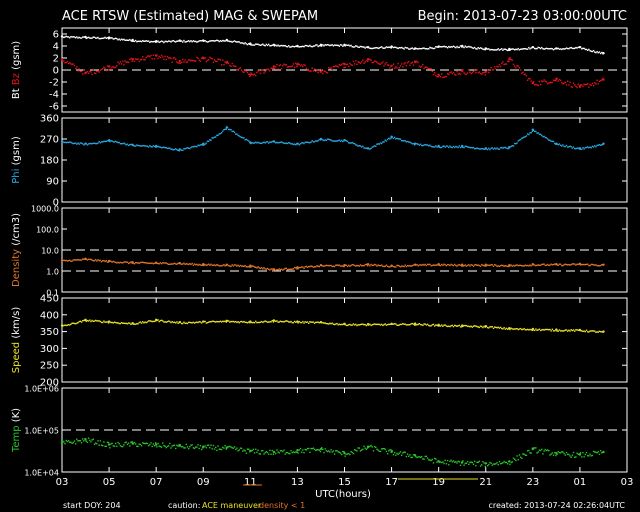 Image resolution: width=640 pixels, height=512 pixels. What do you see at coordinates (332, 139) in the screenshot?
I see `phi-series-phi` at bounding box center [332, 139].